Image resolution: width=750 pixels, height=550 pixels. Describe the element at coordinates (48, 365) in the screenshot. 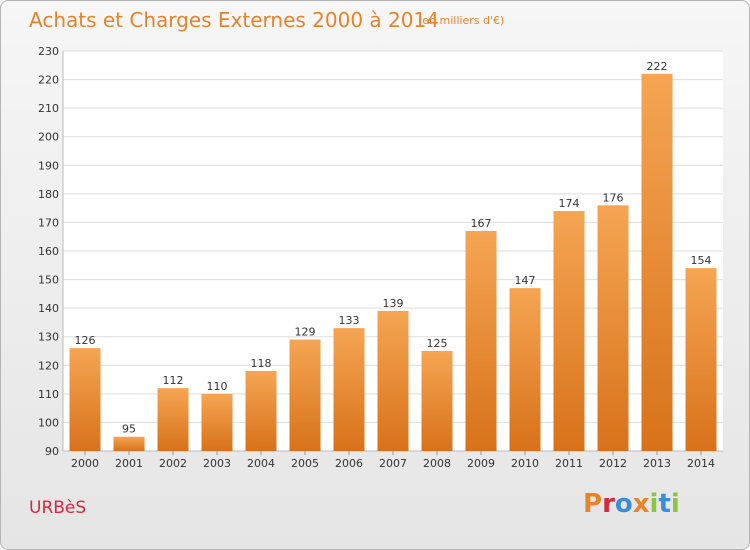

I see `y-tick-label: 120` at that location.